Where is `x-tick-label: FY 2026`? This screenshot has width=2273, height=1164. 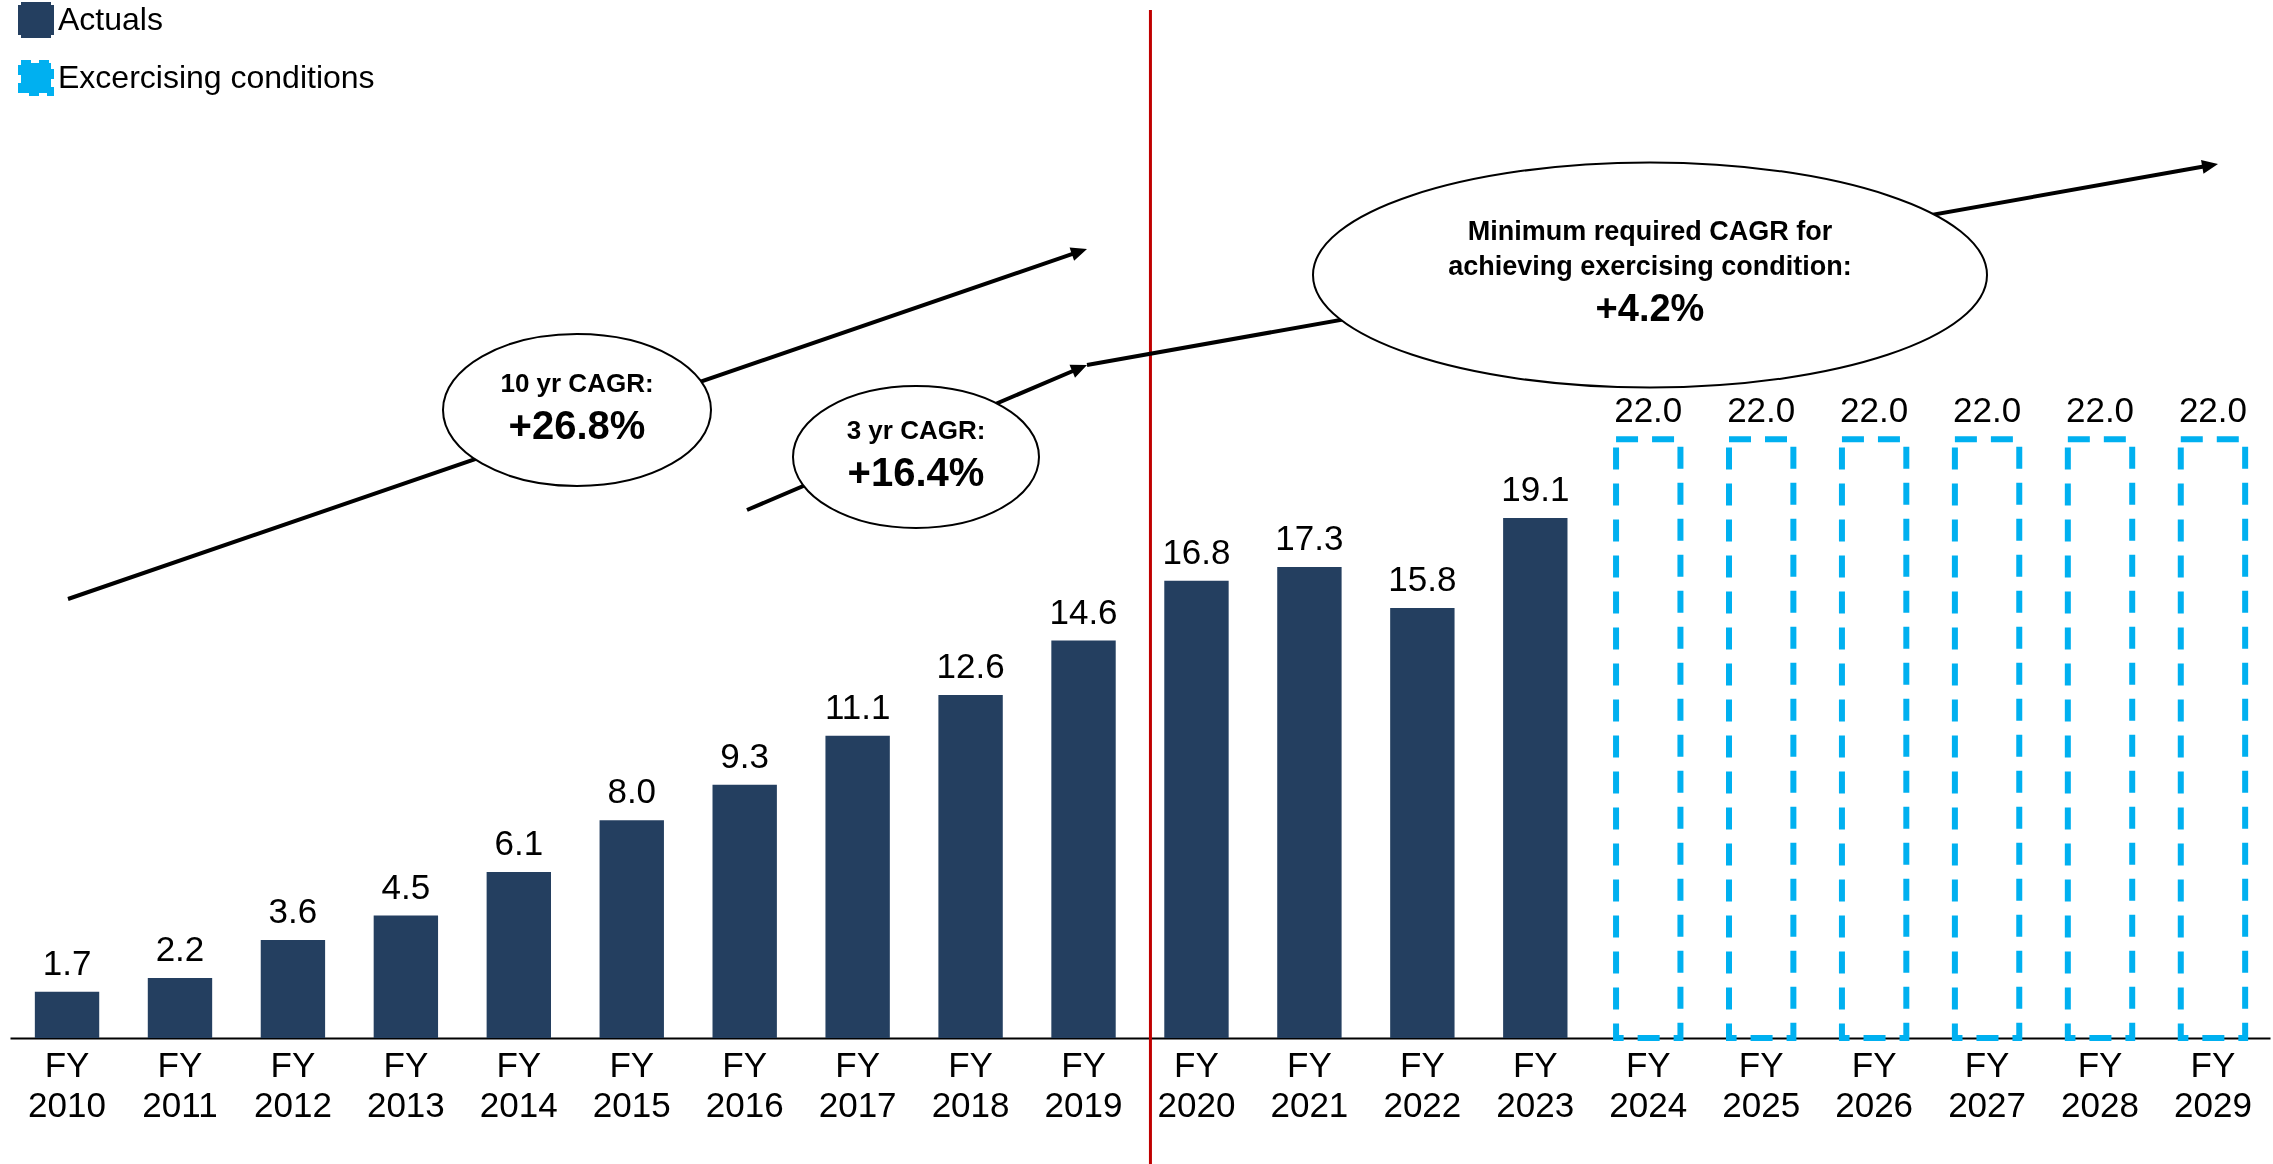
x-tick-label: FY 2026 is located at coordinates (1874, 1084).